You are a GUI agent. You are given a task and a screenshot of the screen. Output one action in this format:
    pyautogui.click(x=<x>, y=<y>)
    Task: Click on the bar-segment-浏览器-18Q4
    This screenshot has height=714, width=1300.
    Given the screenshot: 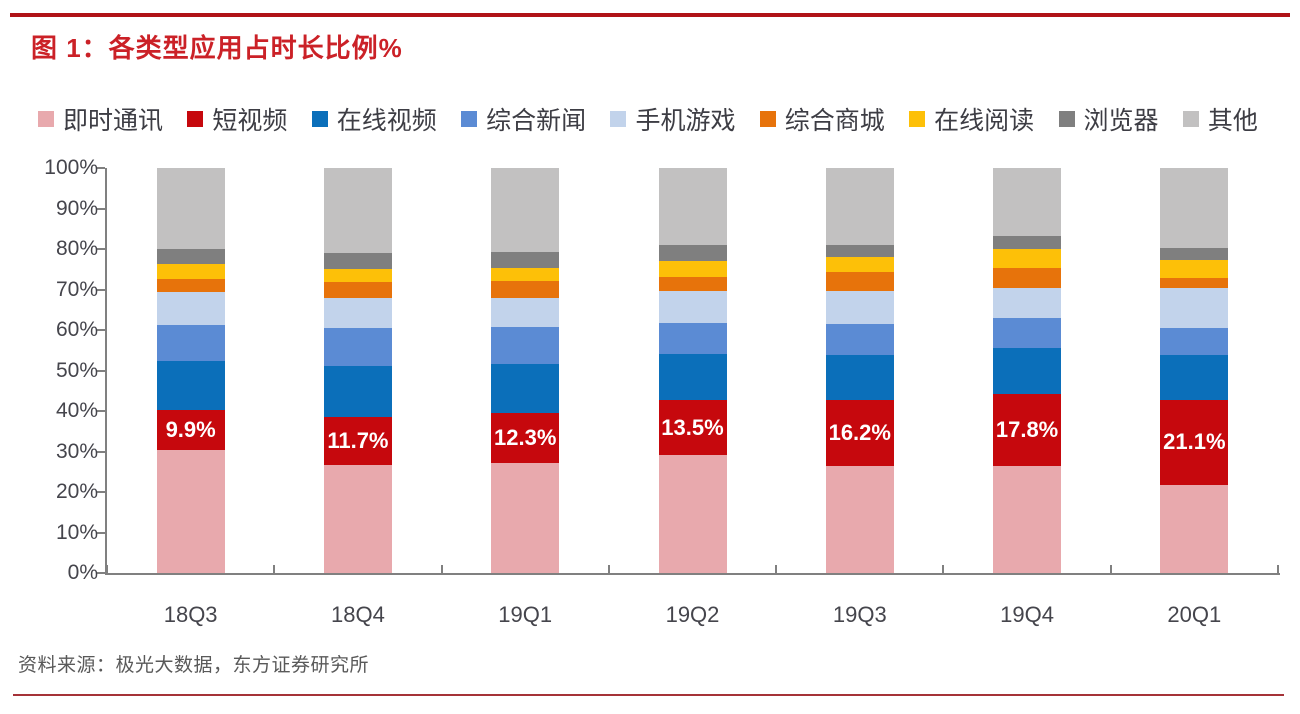 What is the action you would take?
    pyautogui.click(x=357, y=261)
    